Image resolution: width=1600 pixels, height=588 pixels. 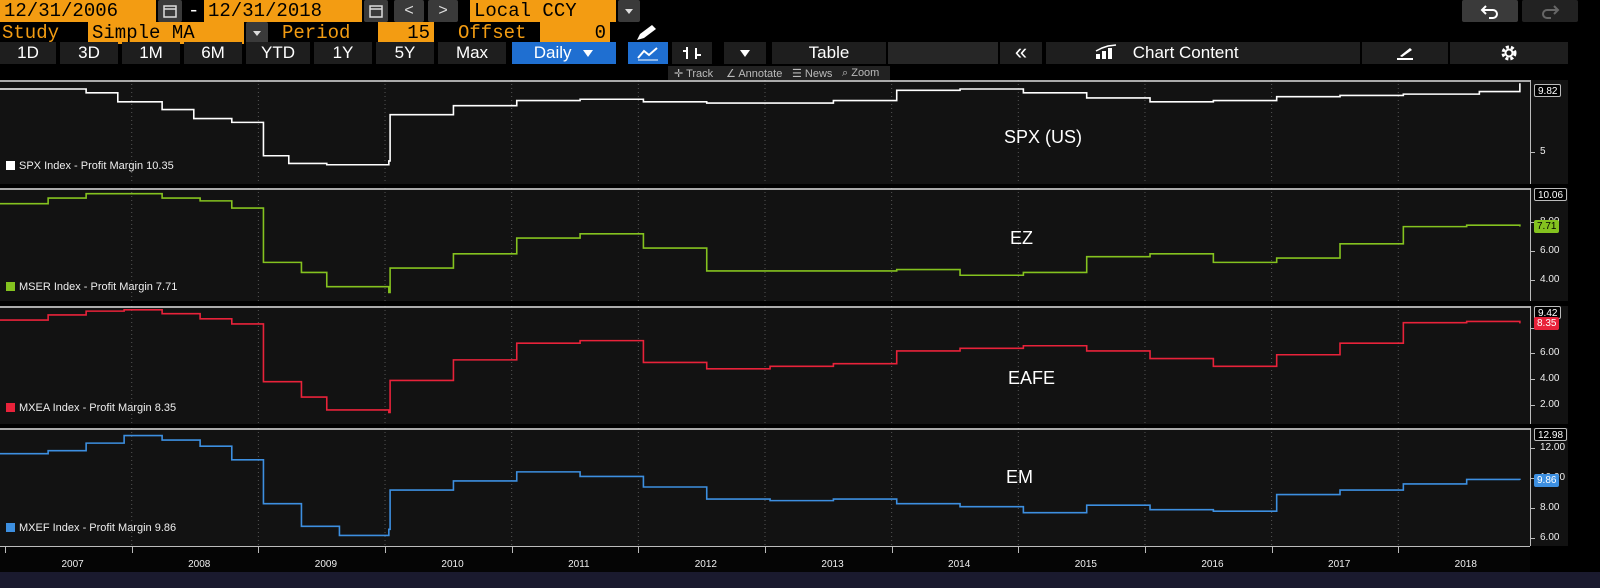 What do you see at coordinates (818, 74) in the screenshot?
I see `news-label: News` at bounding box center [818, 74].